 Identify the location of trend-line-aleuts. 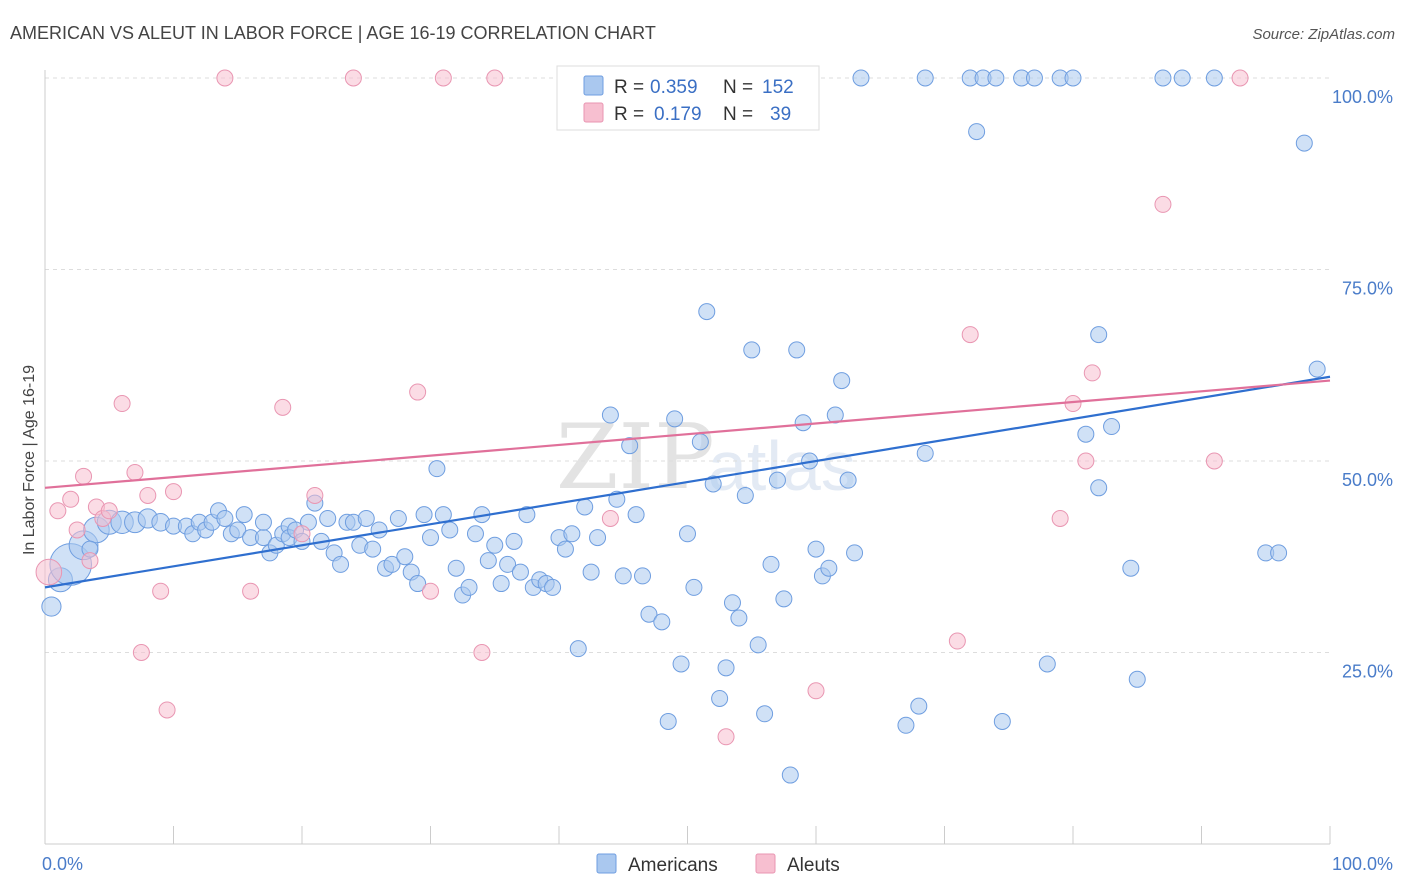
(687, 434).